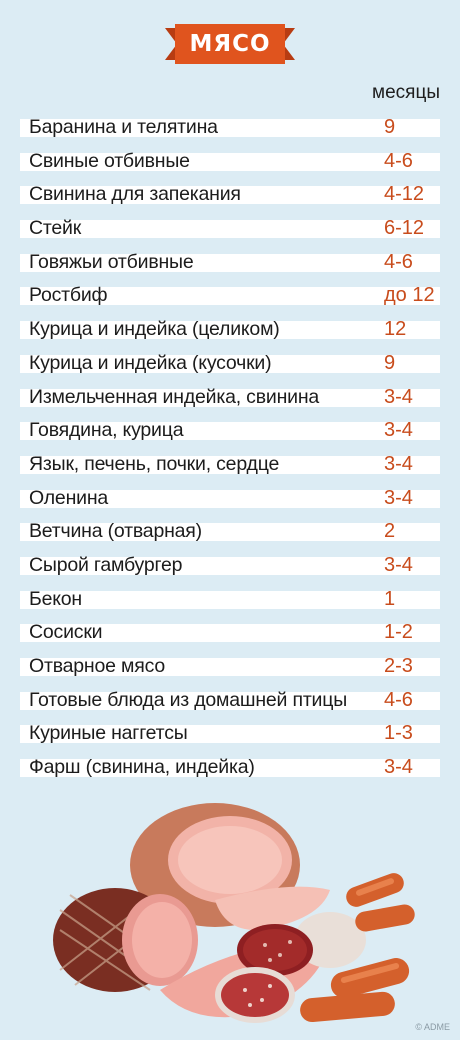 The width and height of the screenshot is (460, 1040). Describe the element at coordinates (135, 194) in the screenshot. I see `meat-name: Свинина для запекания` at that location.